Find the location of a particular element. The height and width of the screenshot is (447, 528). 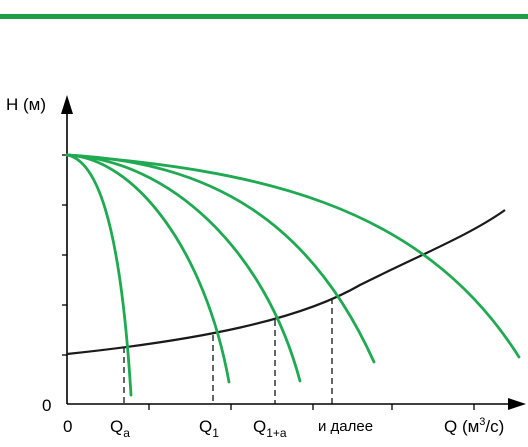

header-bar is located at coordinates (264, 16).